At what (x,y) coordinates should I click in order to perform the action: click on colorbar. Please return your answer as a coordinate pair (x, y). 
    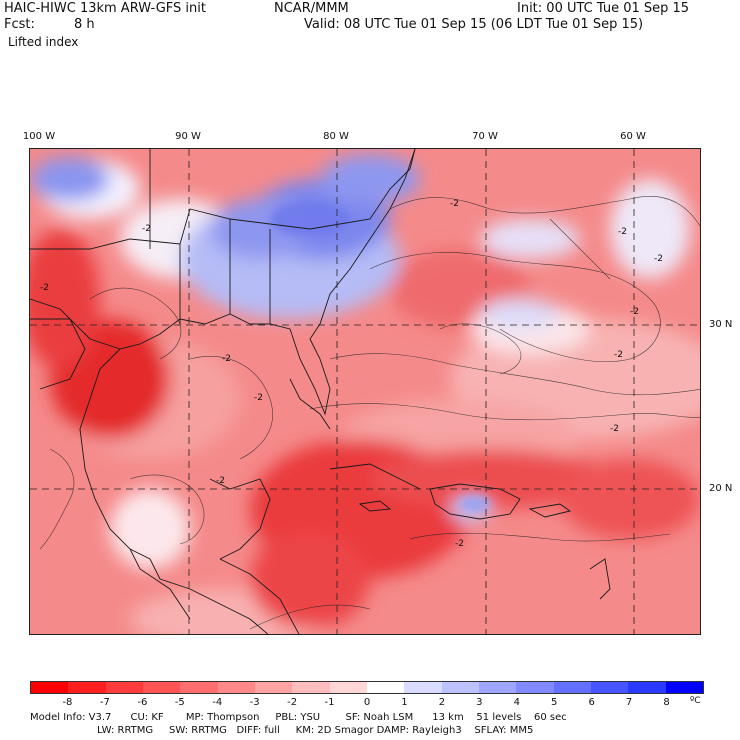
    Looking at the image, I should click on (367, 687).